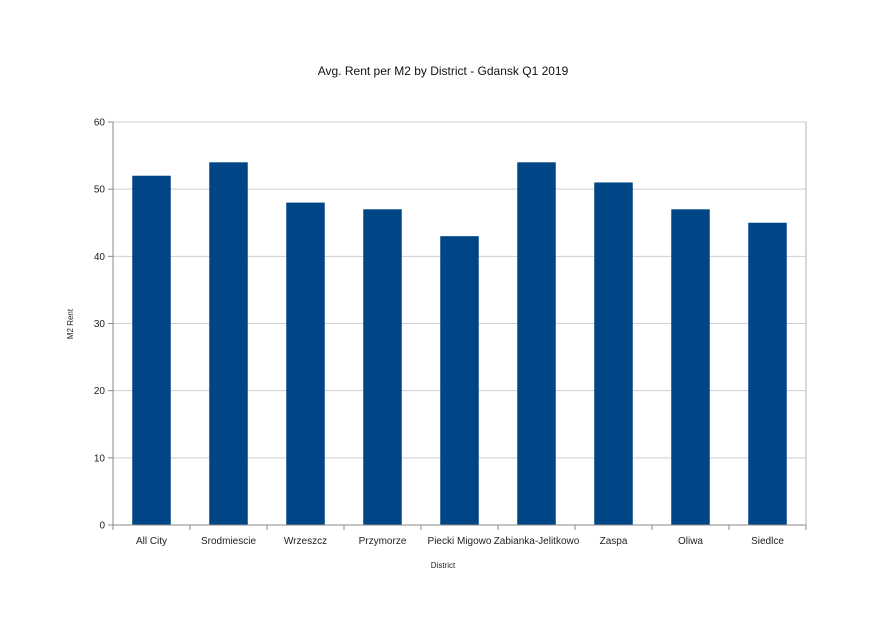  What do you see at coordinates (100, 257) in the screenshot?
I see `y-tick-label: 40` at bounding box center [100, 257].